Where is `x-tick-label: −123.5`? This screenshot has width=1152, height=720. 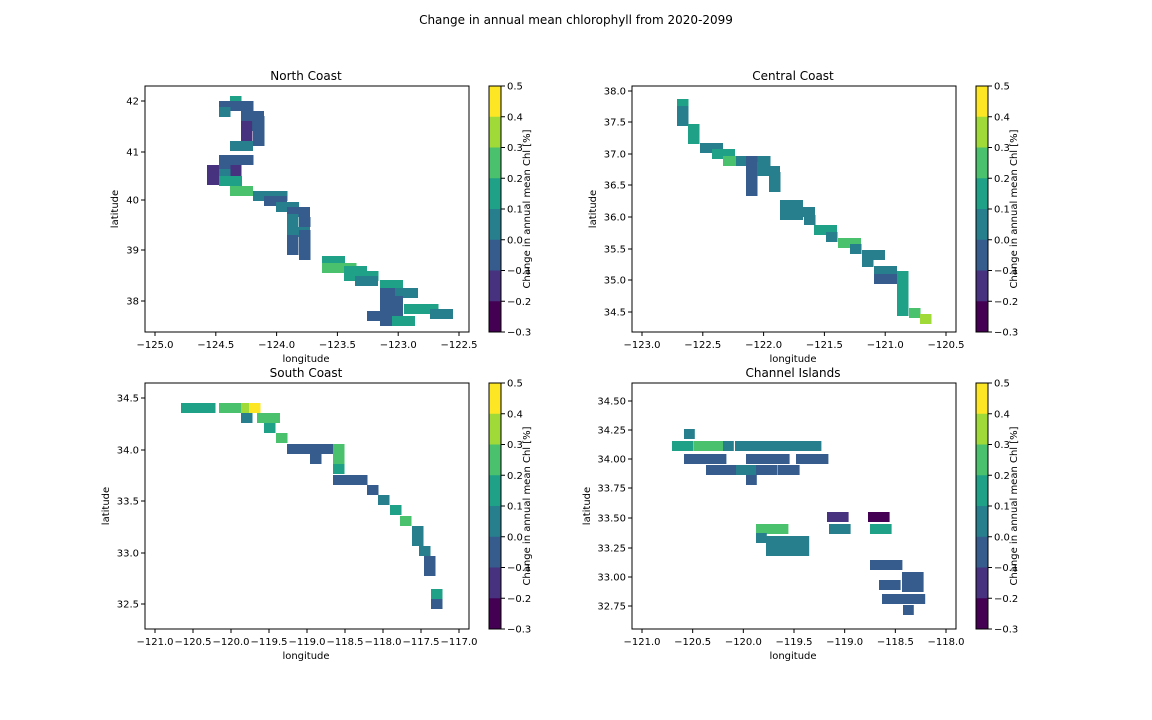 x-tick-label: −123.5 is located at coordinates (337, 345).